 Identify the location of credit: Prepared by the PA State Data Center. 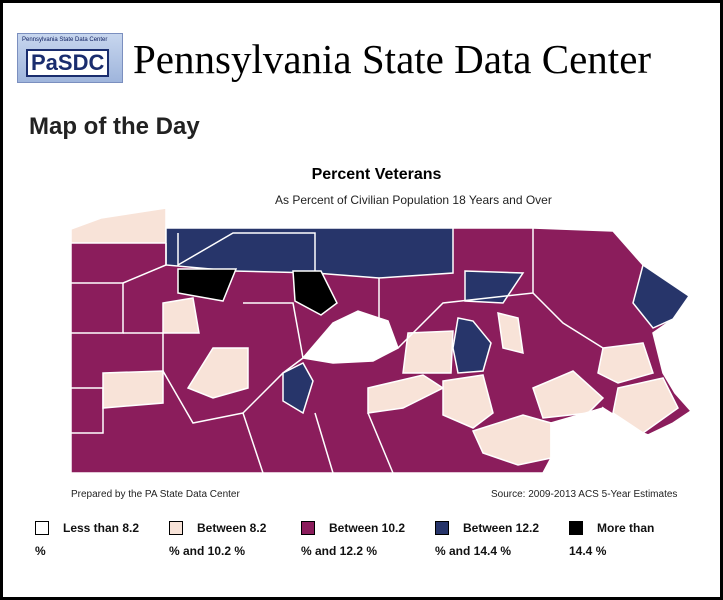
(155, 494).